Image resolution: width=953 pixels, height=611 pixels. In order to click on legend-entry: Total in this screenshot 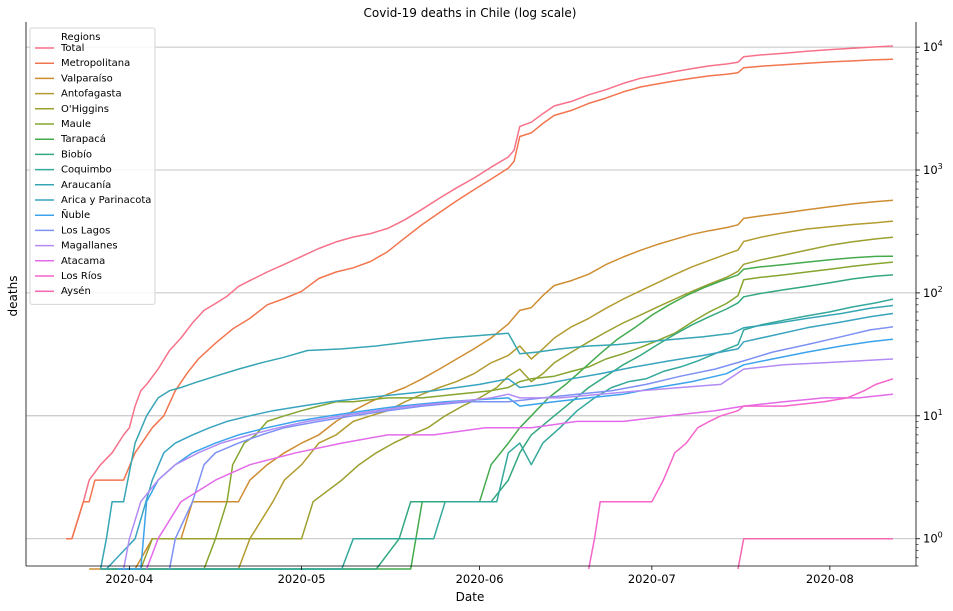, I will do `click(72, 48)`.